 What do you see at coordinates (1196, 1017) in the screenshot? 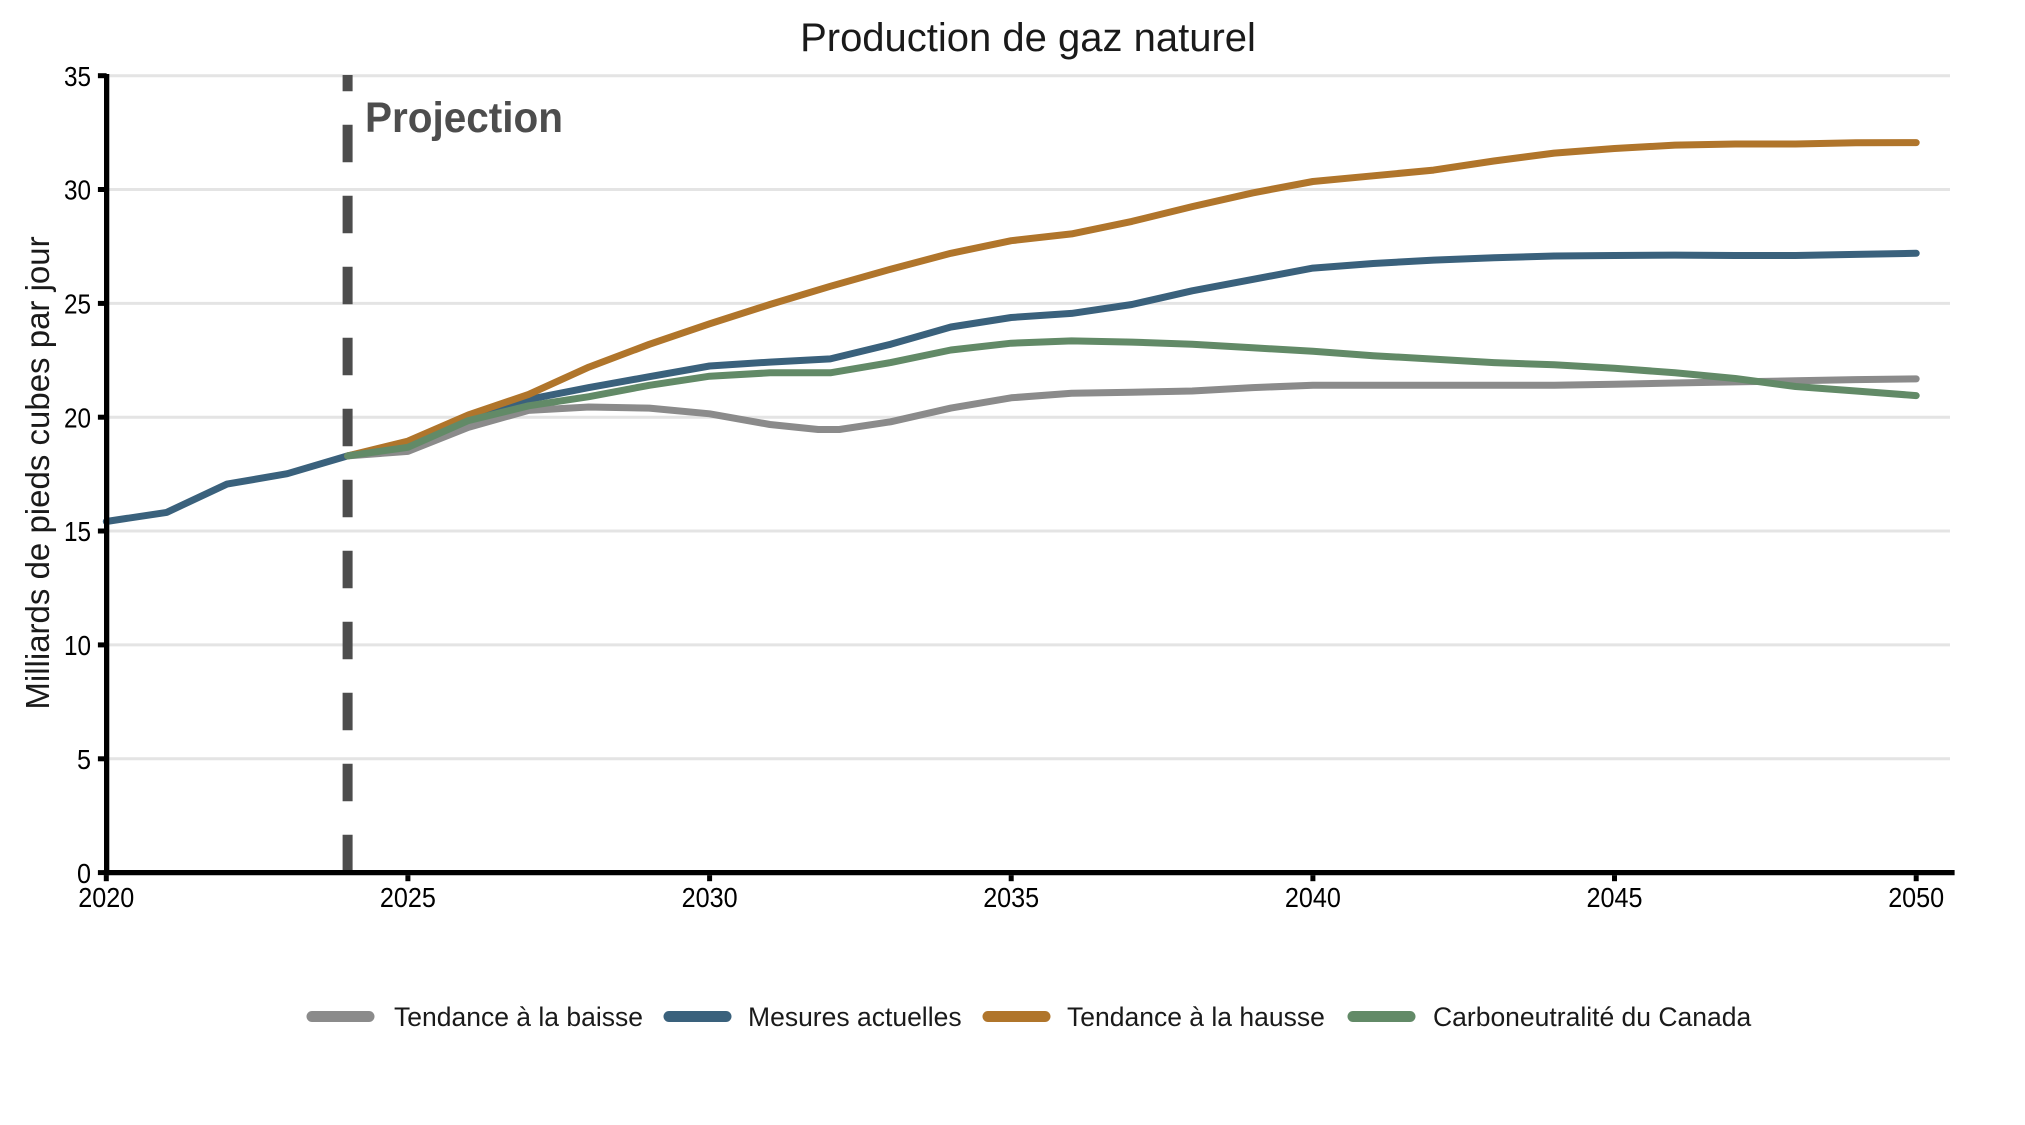
I see `svg-text: Tendance à la hausse` at bounding box center [1196, 1017].